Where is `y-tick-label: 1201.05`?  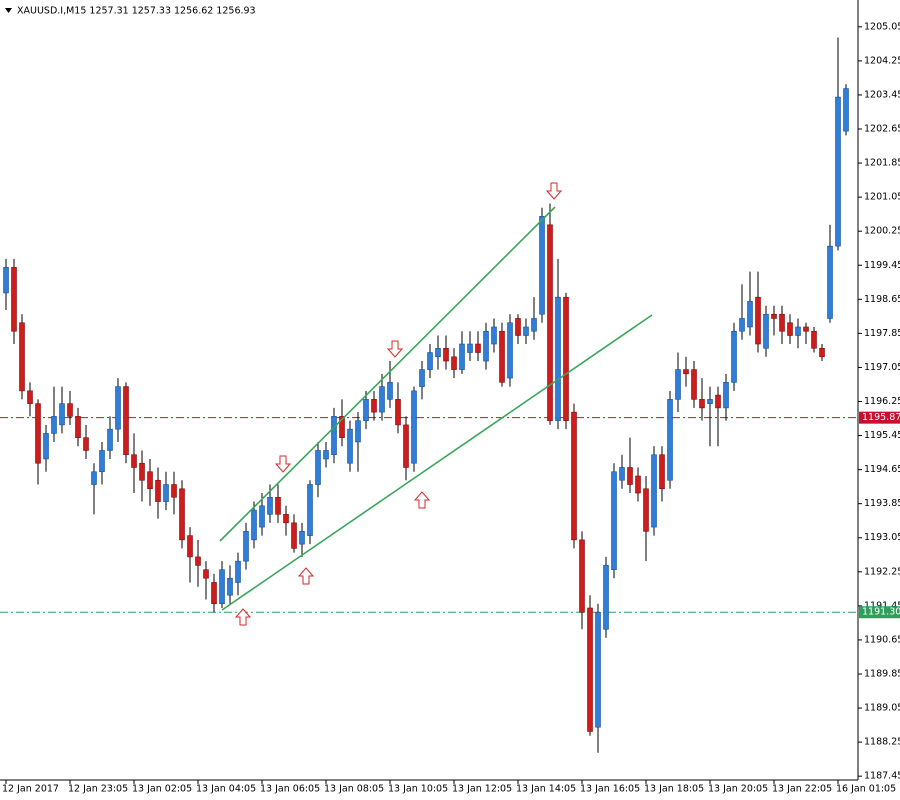 y-tick-label: 1201.05 is located at coordinates (882, 197).